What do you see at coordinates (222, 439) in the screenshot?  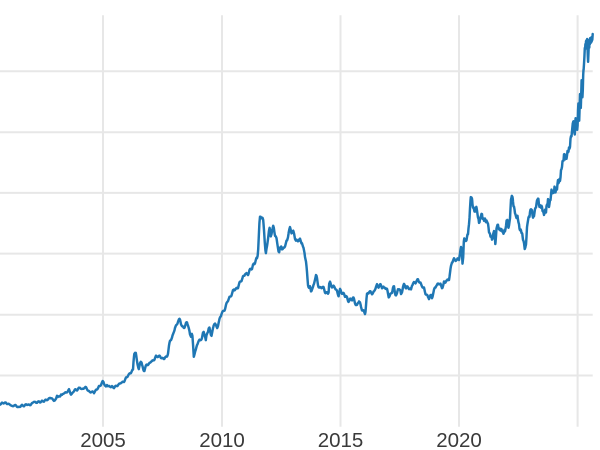 I see `svg-text: 2010` at bounding box center [222, 439].